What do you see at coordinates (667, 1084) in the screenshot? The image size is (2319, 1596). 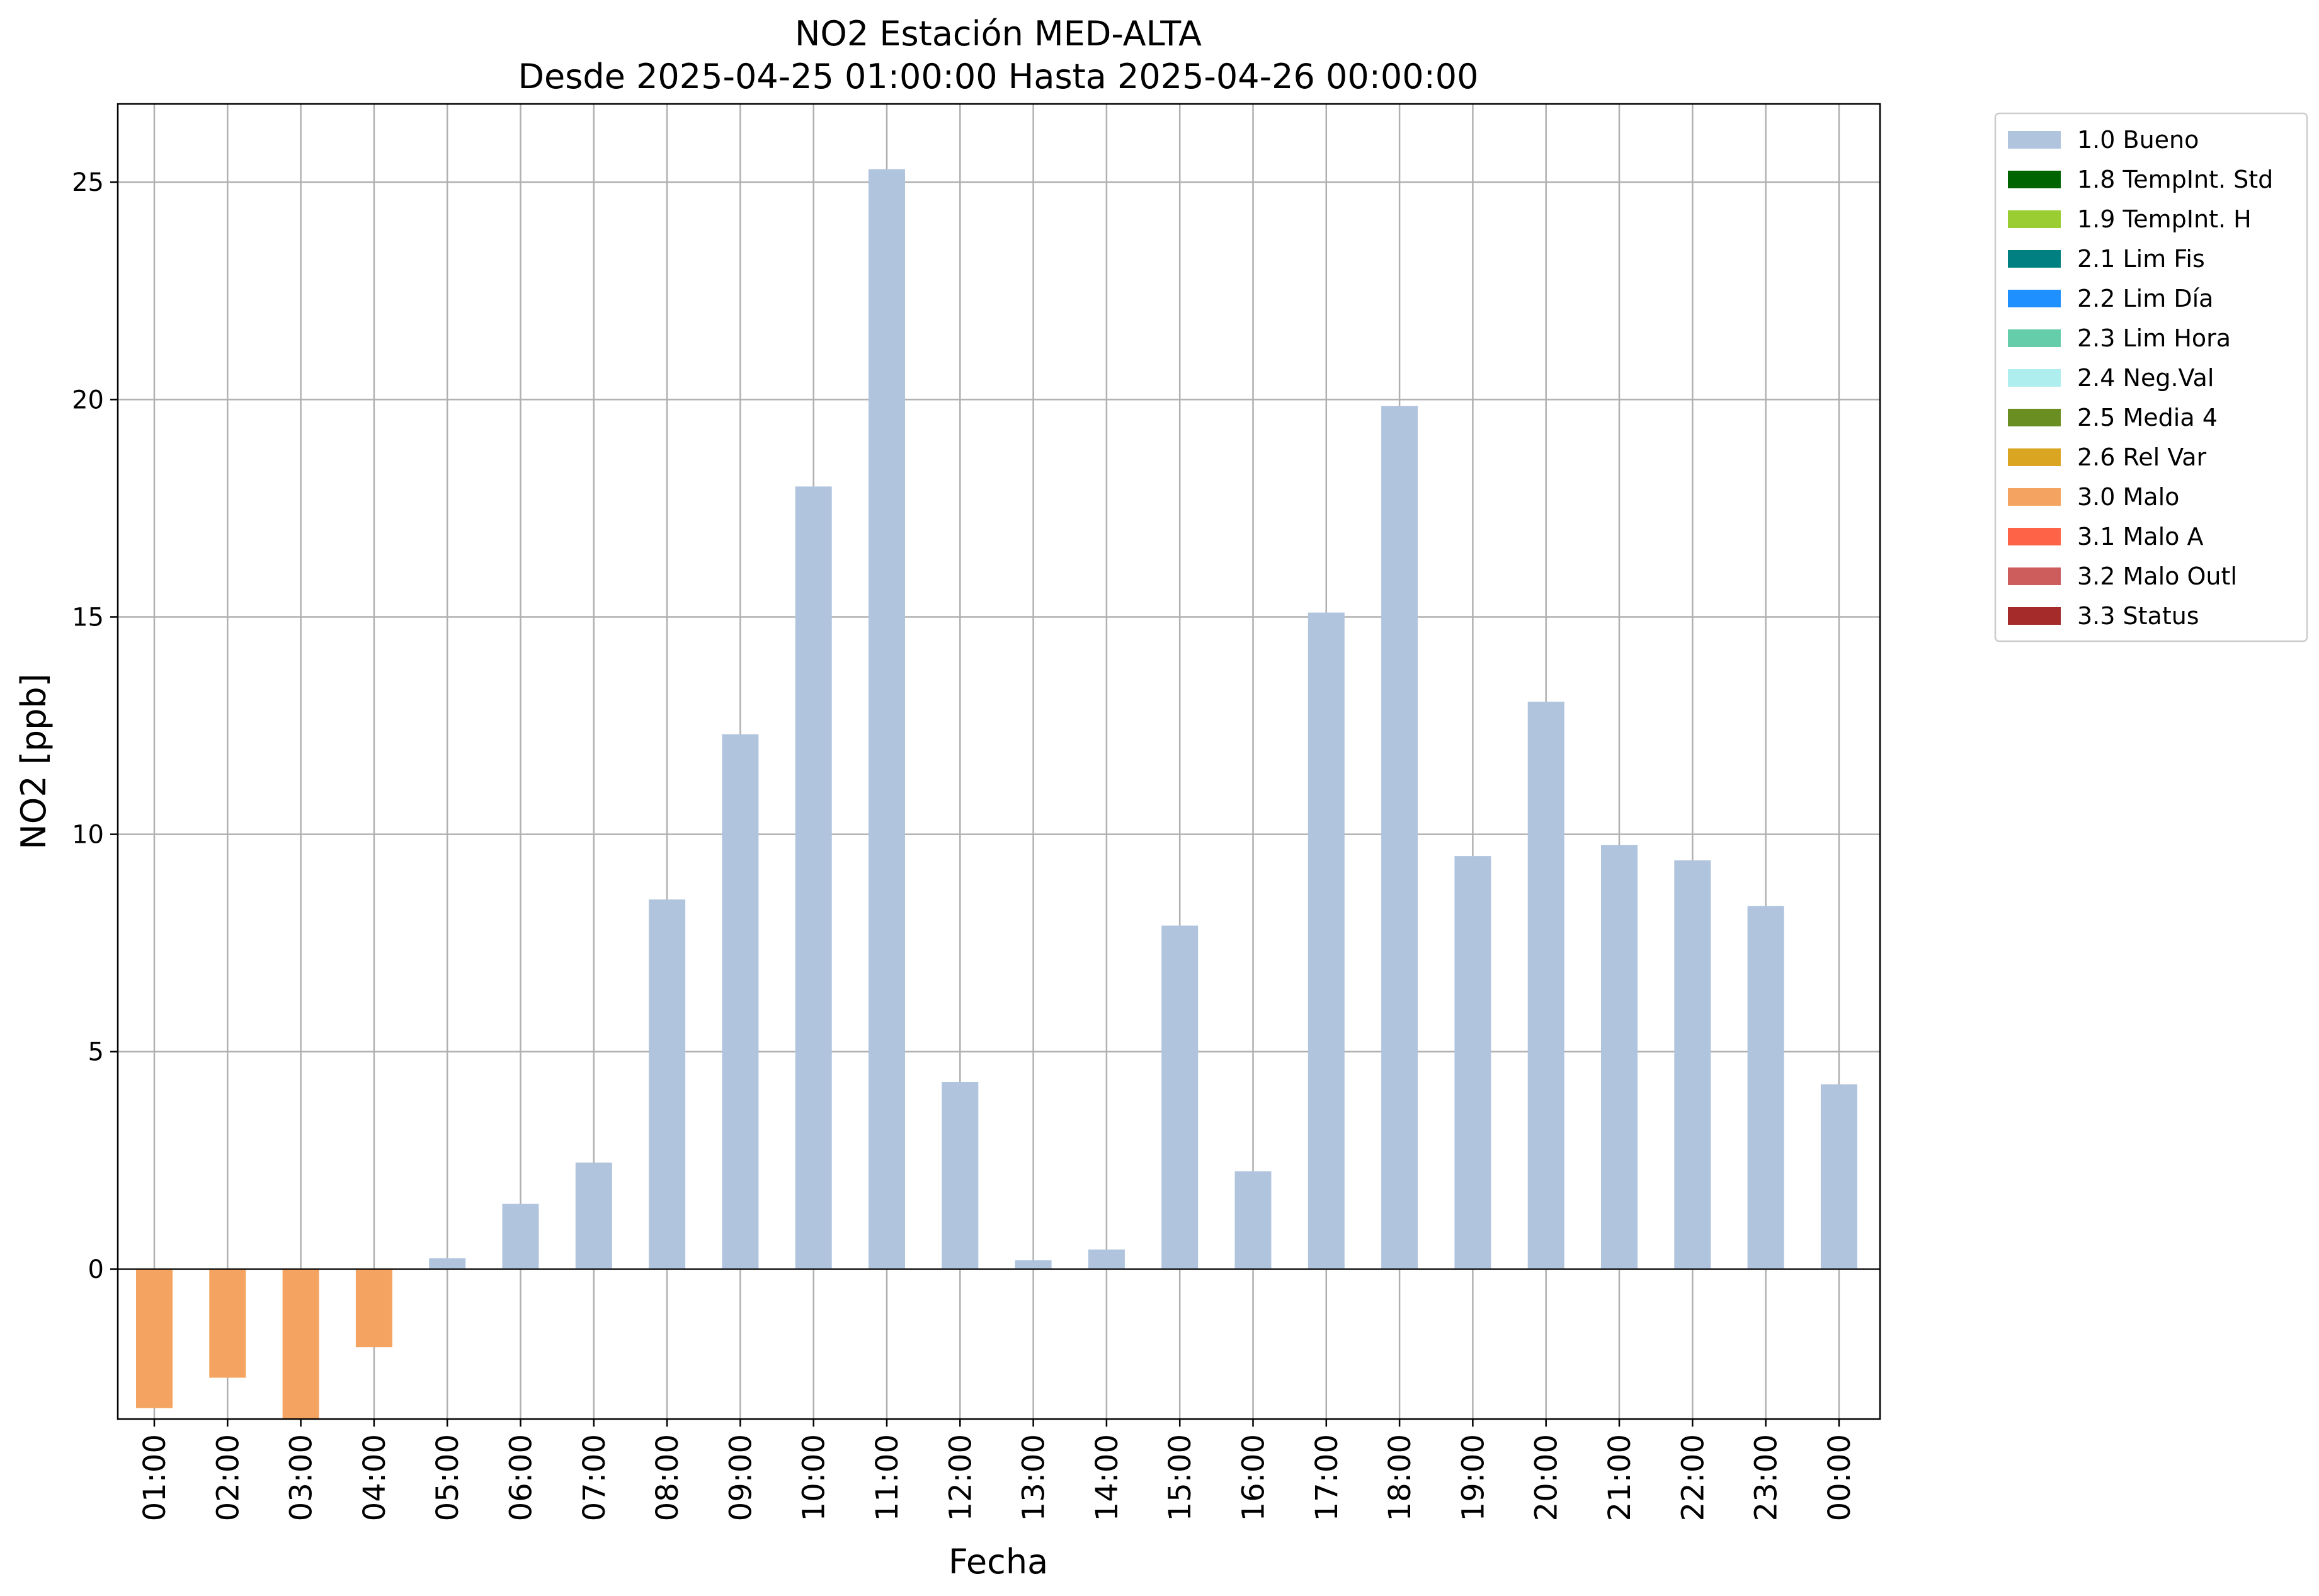 I see `bar-08:00` at bounding box center [667, 1084].